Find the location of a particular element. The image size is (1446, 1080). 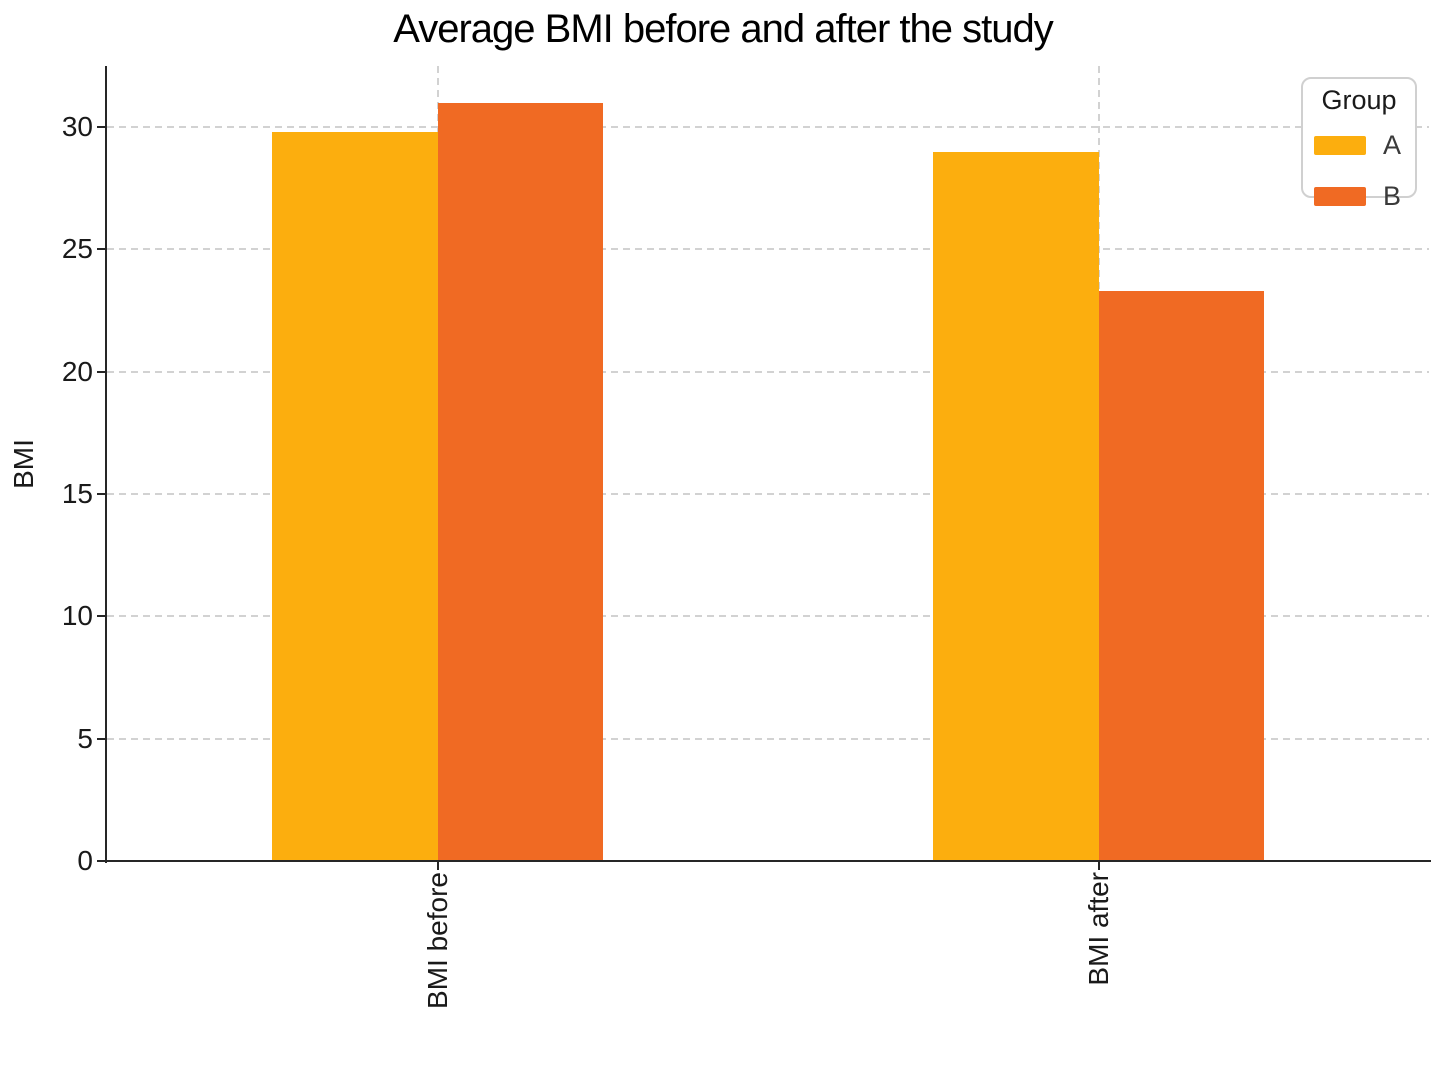

legend-item-b: B is located at coordinates (1359, 196).